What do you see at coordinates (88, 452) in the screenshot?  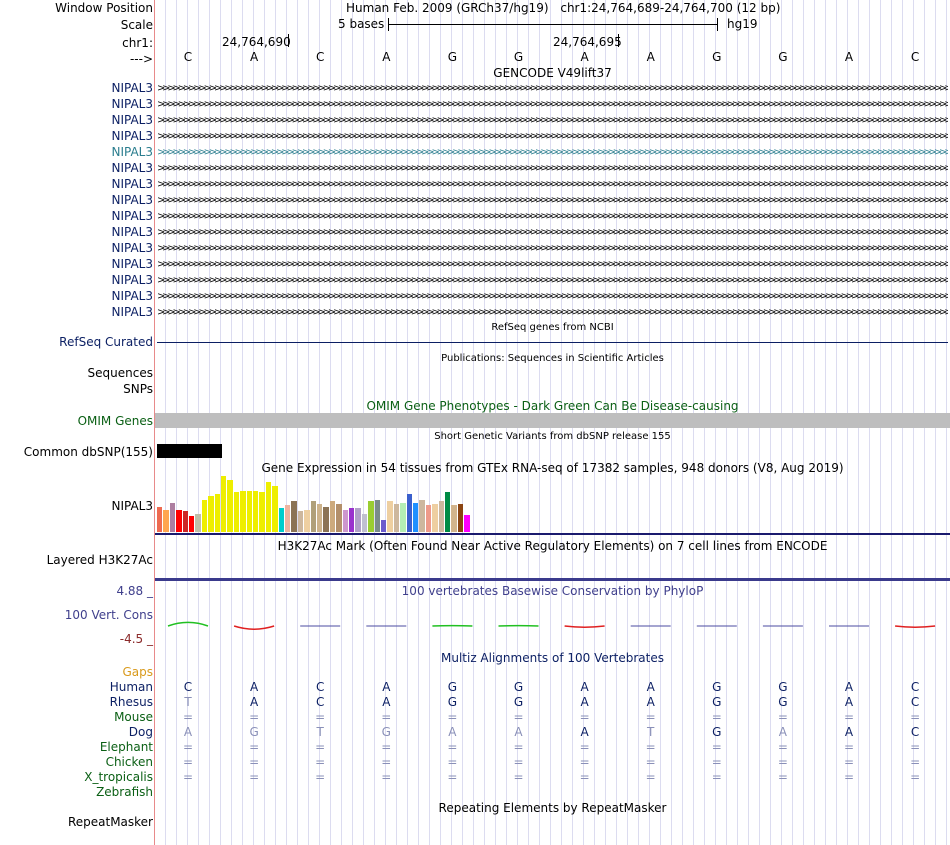 I see `dbsnp-track-label: Common dbSNP(155)` at bounding box center [88, 452].